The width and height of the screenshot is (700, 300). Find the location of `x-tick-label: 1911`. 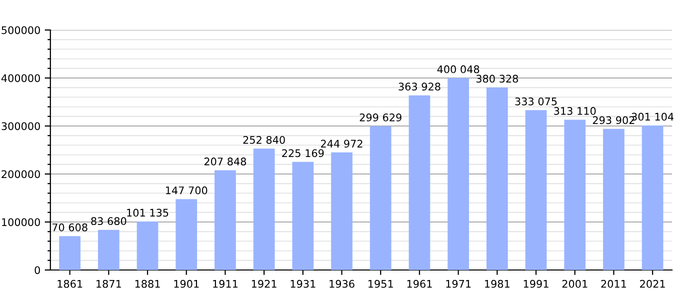

x-tick-label: 1911 is located at coordinates (225, 284).